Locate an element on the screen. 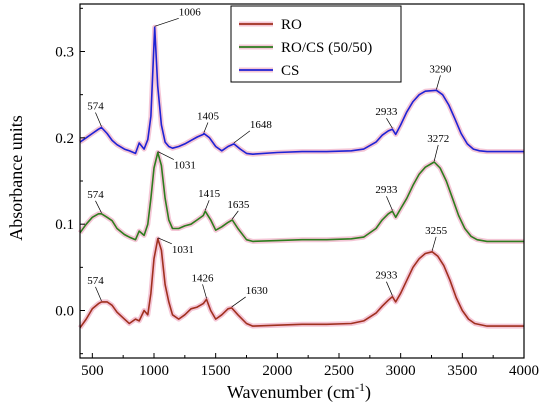 The height and width of the screenshot is (410, 550). annotation-label-5: 3290 is located at coordinates (440, 69).